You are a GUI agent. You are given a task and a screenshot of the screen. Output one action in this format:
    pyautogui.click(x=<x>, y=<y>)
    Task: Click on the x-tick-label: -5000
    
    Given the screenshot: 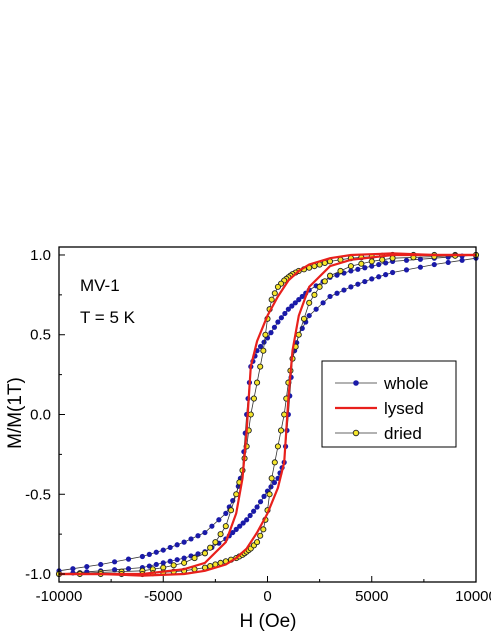 What is the action you would take?
    pyautogui.click(x=163, y=596)
    